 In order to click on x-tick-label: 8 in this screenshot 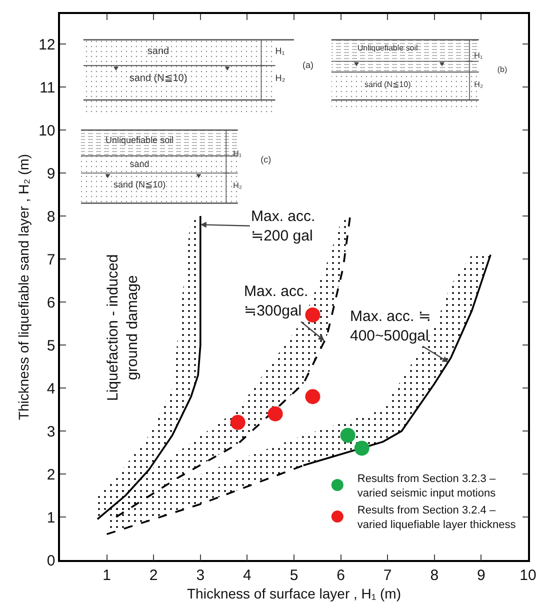, I will do `click(434, 575)`.